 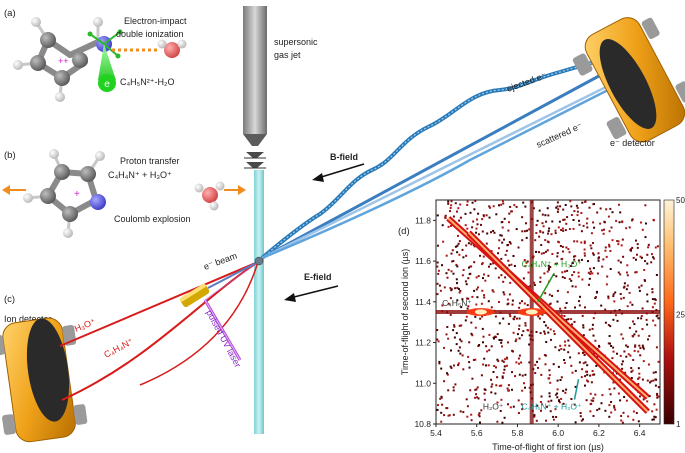 I want to click on panel-b-reaction: C₄H₄N⁺ + H₃O⁺, so click(x=140, y=175).